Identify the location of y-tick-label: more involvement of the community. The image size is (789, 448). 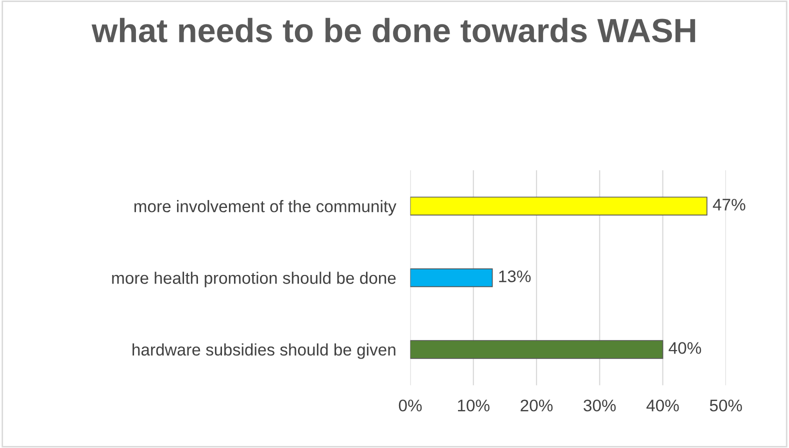
(265, 208).